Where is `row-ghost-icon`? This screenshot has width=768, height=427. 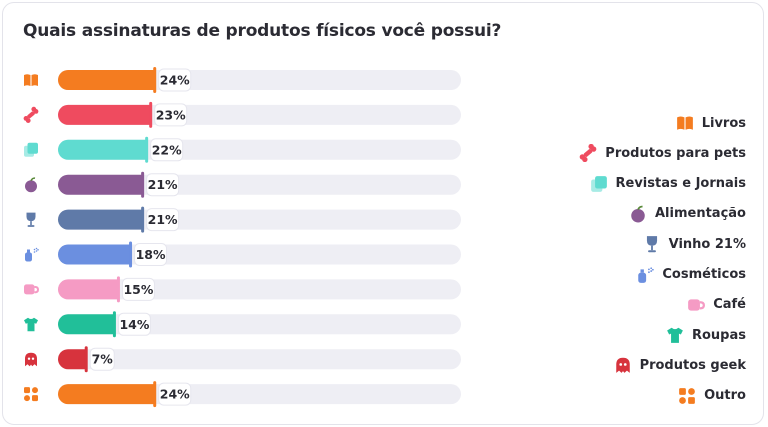 row-ghost-icon is located at coordinates (31, 359).